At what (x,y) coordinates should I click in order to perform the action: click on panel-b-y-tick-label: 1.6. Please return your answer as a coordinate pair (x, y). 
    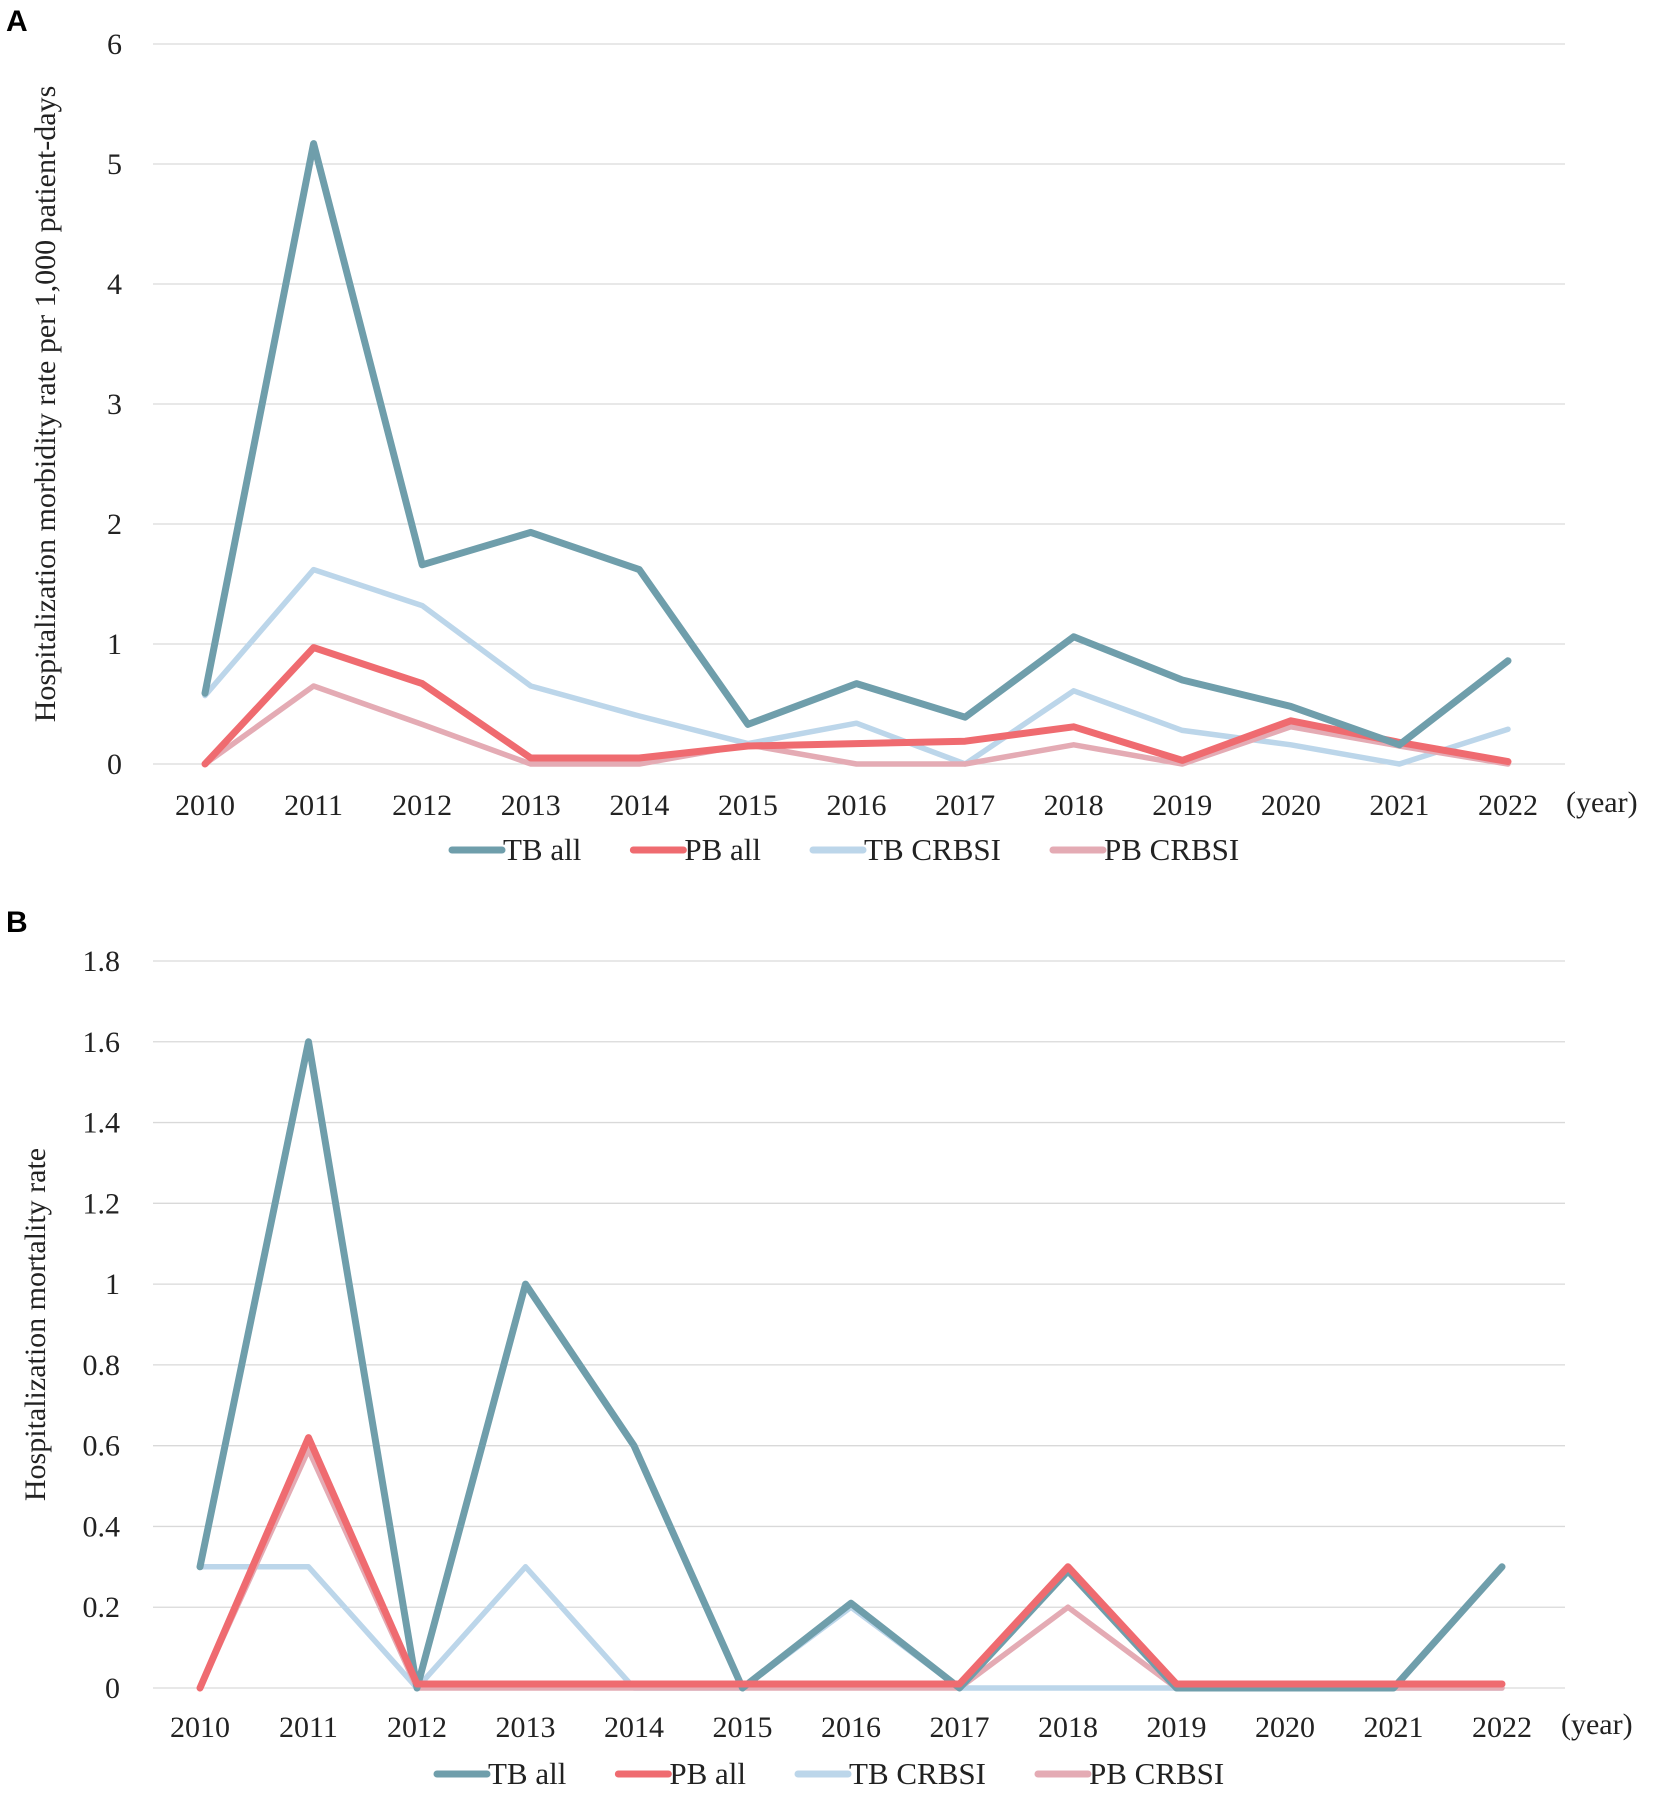
    Looking at the image, I should click on (102, 1042).